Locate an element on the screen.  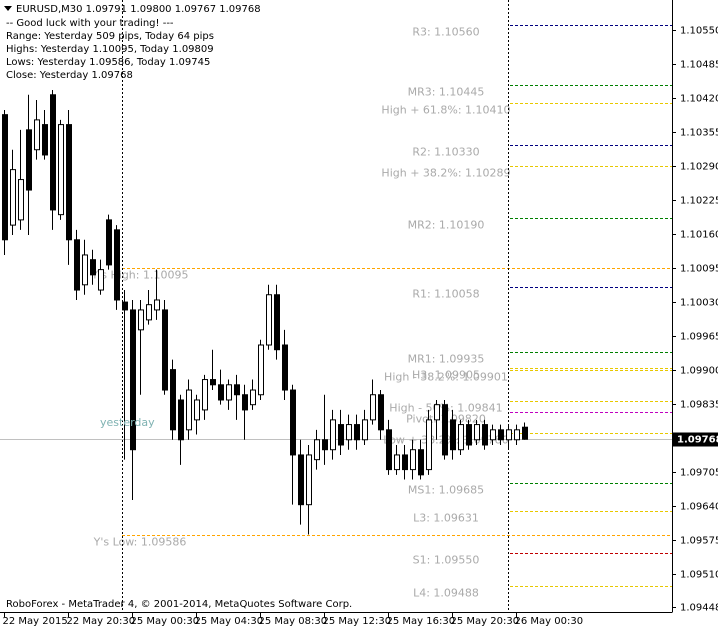
x-tick-label: 25 May 16:30 is located at coordinates (421, 621).